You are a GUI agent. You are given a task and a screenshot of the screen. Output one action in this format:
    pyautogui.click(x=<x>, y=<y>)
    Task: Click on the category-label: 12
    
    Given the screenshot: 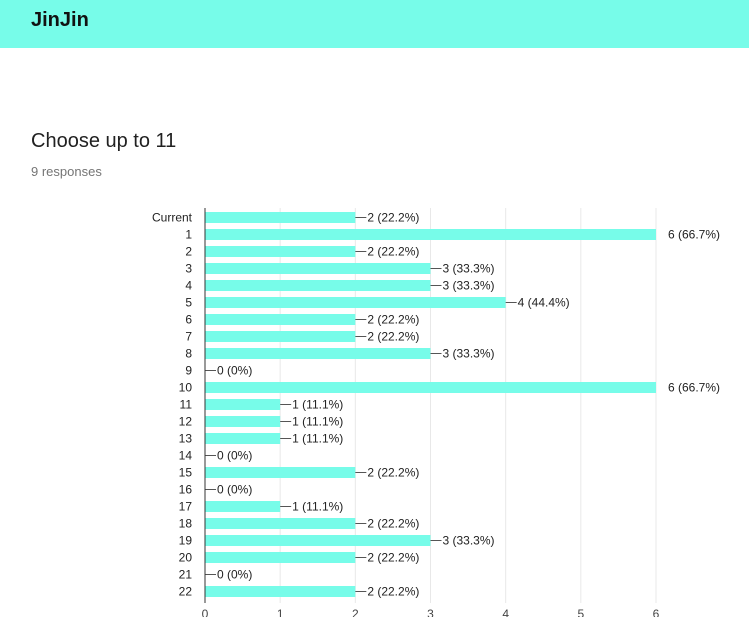 What is the action you would take?
    pyautogui.click(x=186, y=422)
    